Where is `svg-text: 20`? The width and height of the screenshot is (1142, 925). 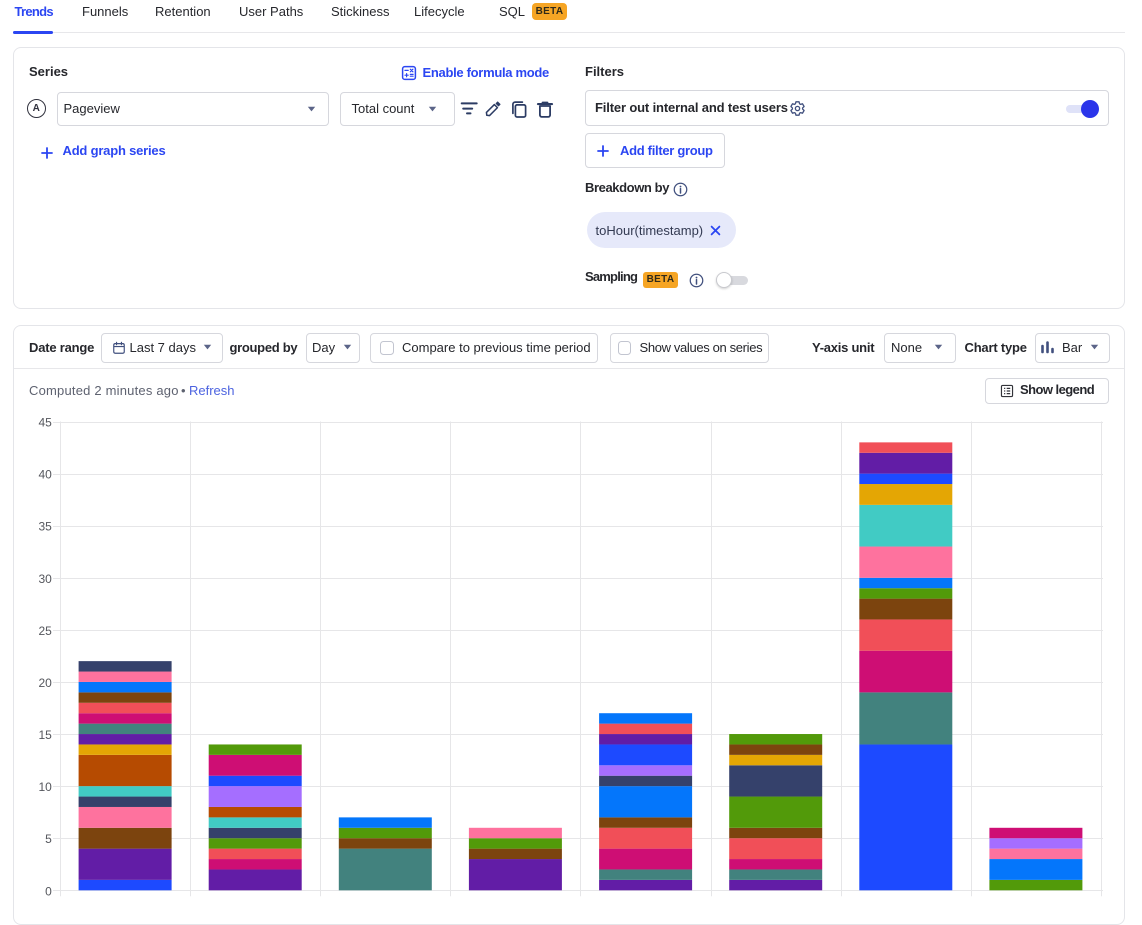
svg-text: 20 is located at coordinates (45, 683).